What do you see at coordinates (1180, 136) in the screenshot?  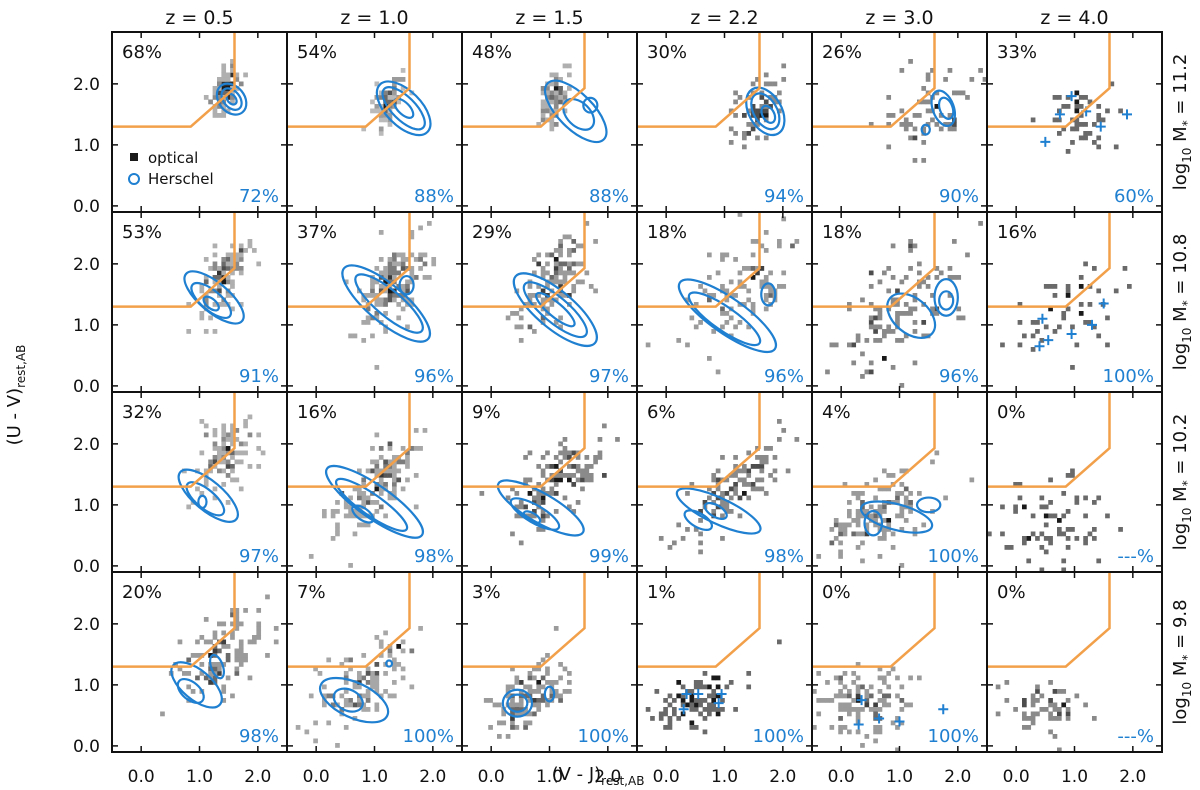 I see `row-label-part: M` at bounding box center [1180, 136].